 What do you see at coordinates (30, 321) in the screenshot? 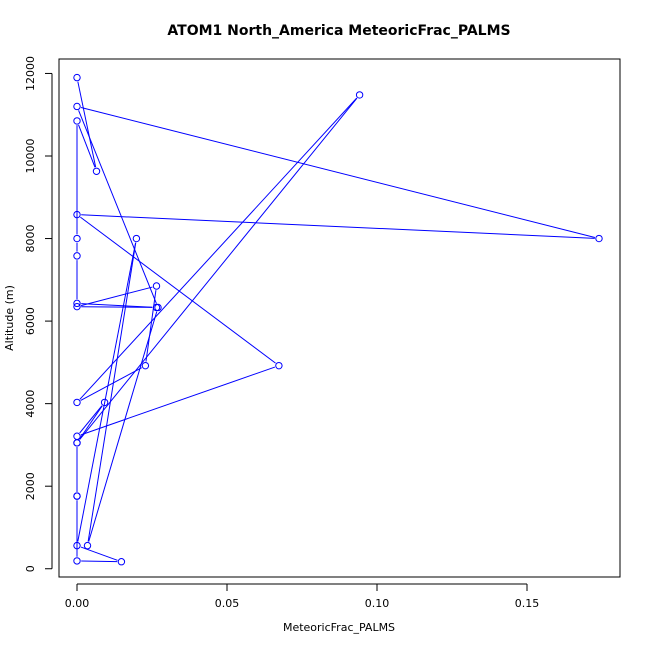
I see `y-tick-label: 6000` at bounding box center [30, 321].